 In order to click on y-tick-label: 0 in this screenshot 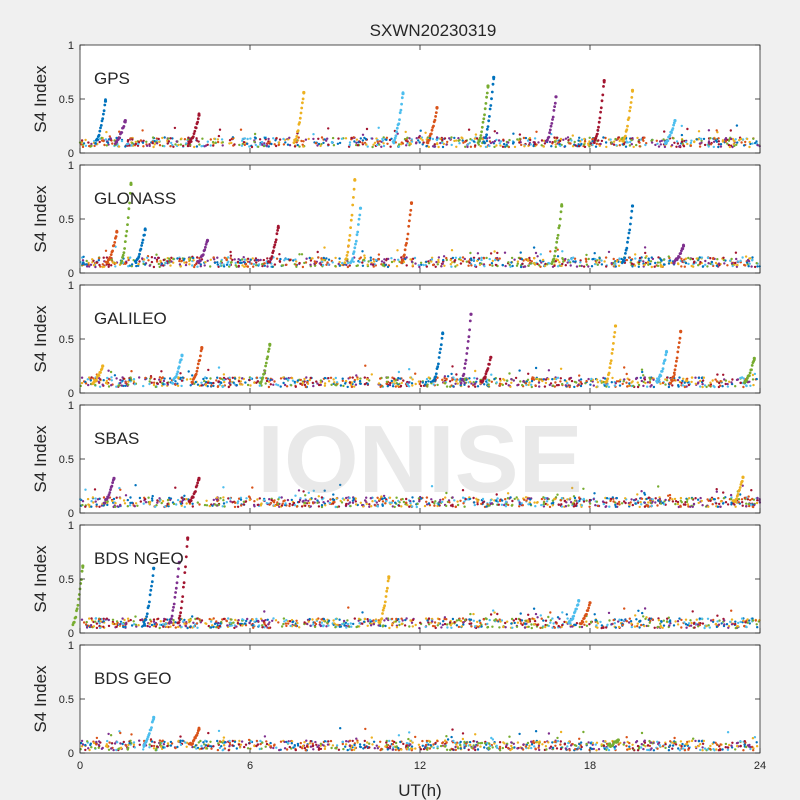, I will do `click(71, 394)`.